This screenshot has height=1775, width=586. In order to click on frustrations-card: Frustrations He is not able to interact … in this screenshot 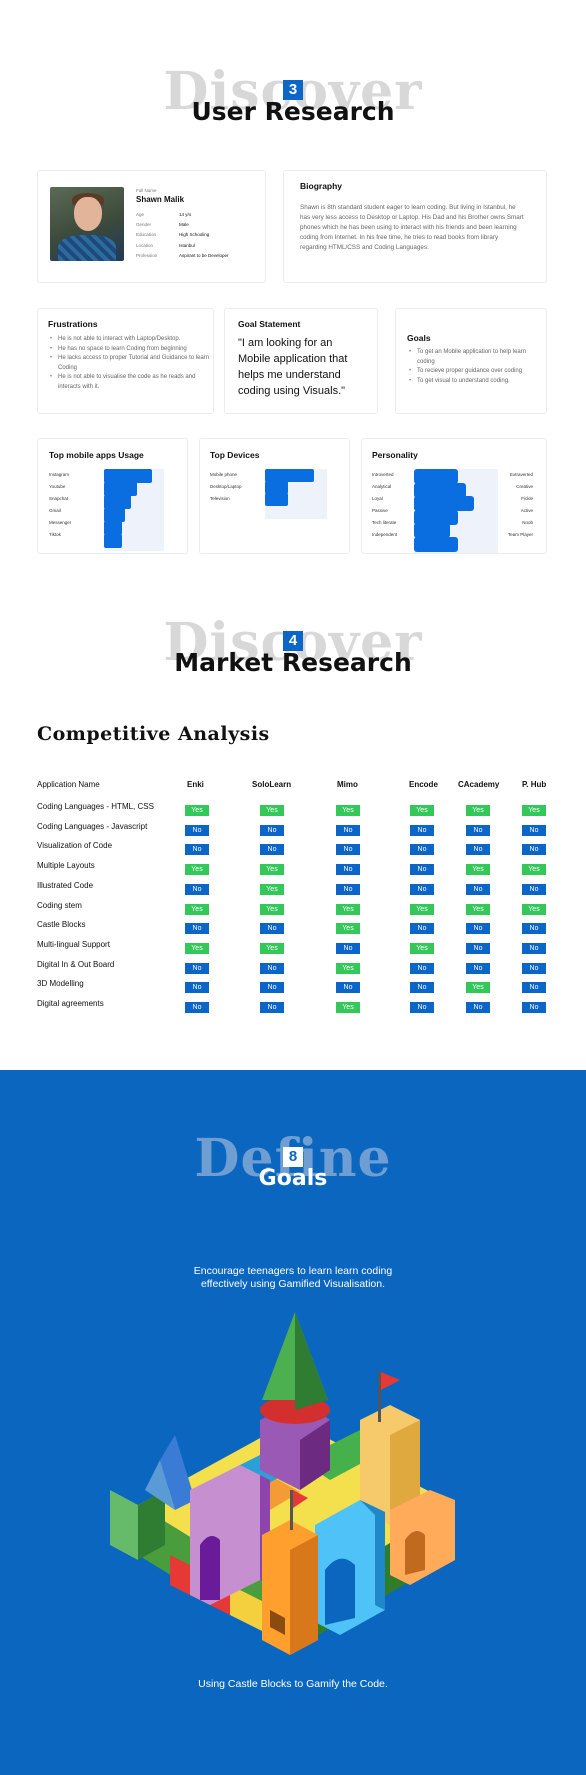, I will do `click(125, 361)`.